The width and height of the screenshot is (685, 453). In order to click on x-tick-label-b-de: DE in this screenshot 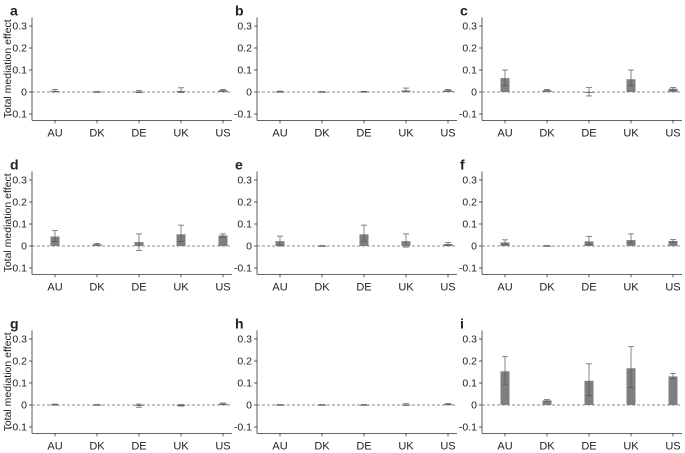, I will do `click(363, 133)`.